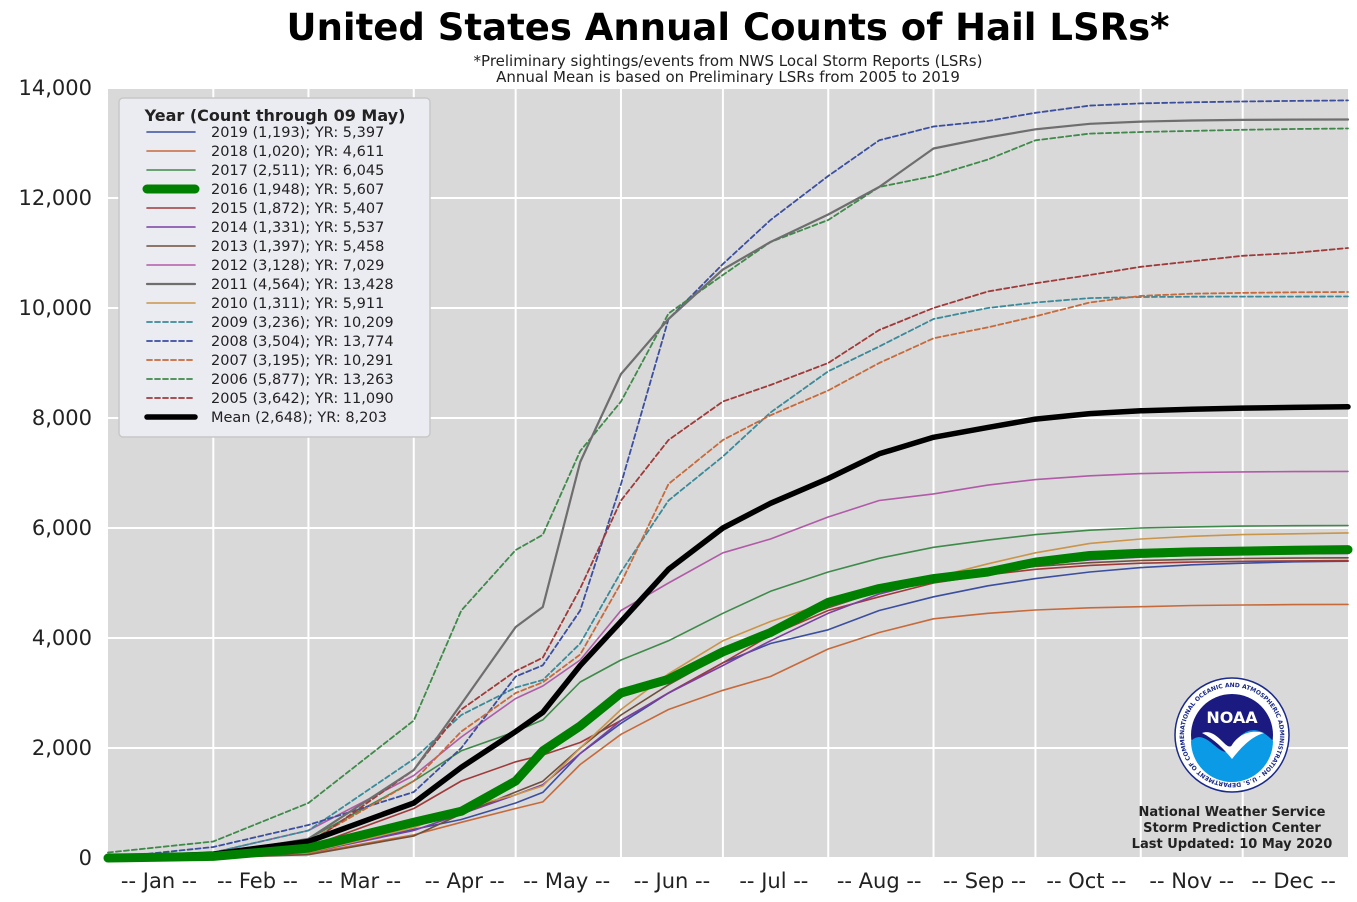  What do you see at coordinates (297, 171) in the screenshot?
I see `legend-label: 2017 (2,511); YR: 6,045` at bounding box center [297, 171].